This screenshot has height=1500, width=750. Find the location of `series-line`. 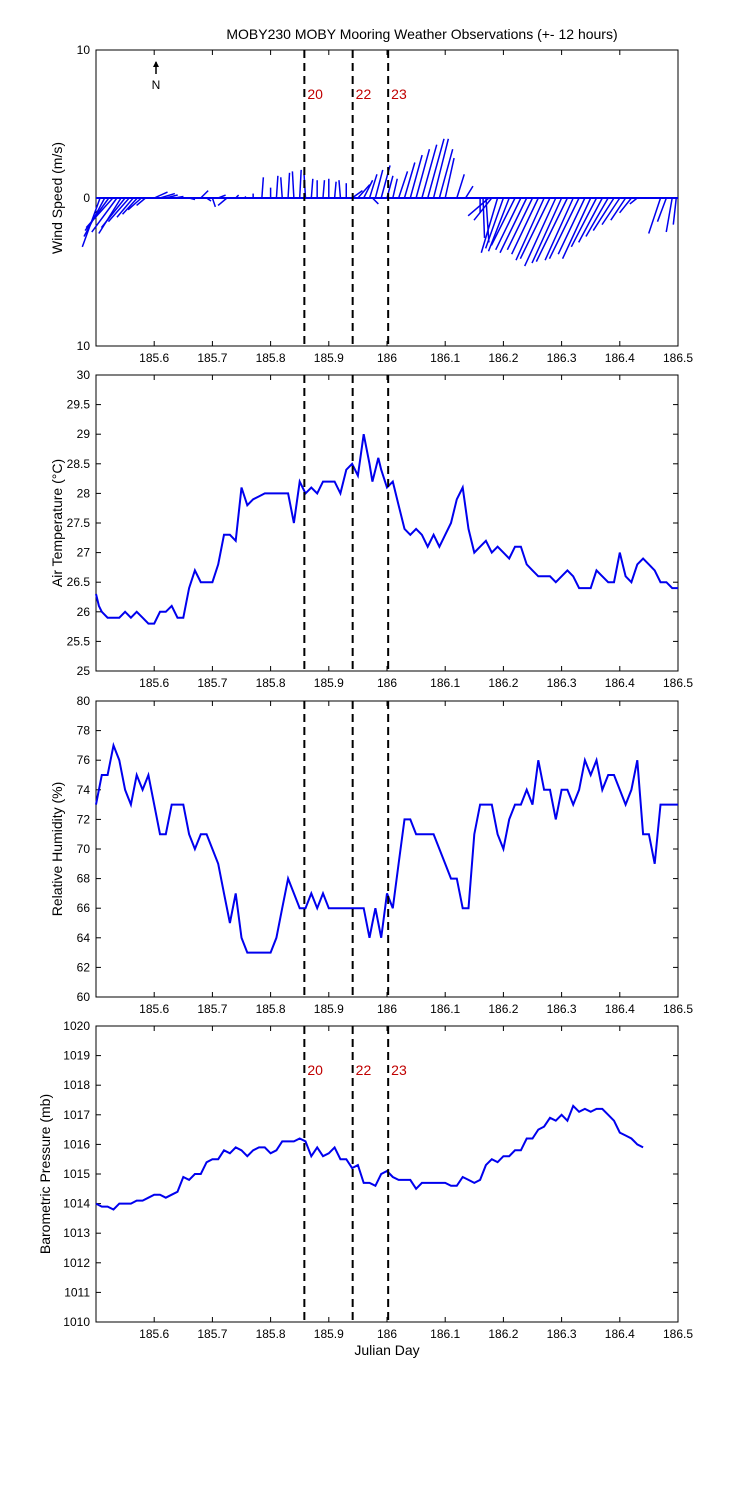

series-line is located at coordinates (386, 847).